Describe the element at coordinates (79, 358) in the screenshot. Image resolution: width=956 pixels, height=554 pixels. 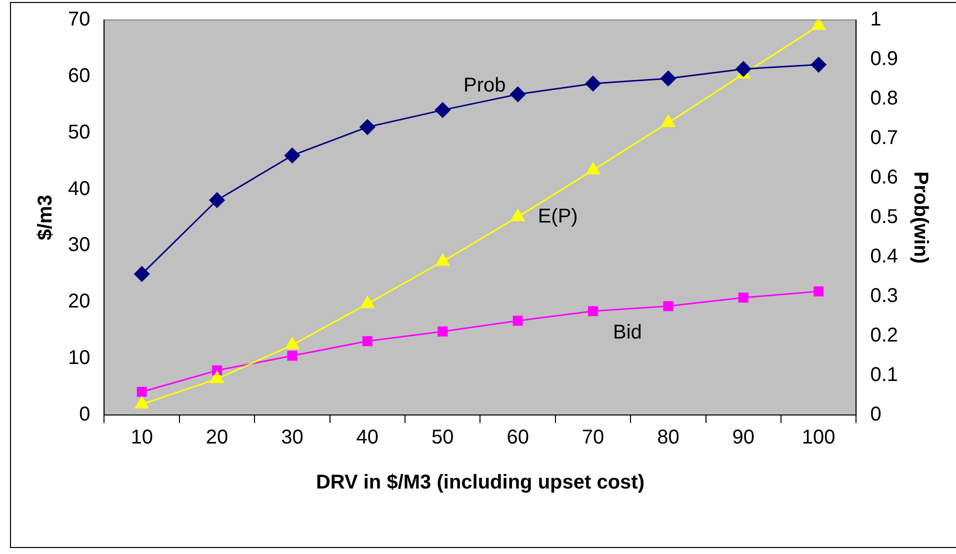
I see `y-tick-label: 10` at that location.